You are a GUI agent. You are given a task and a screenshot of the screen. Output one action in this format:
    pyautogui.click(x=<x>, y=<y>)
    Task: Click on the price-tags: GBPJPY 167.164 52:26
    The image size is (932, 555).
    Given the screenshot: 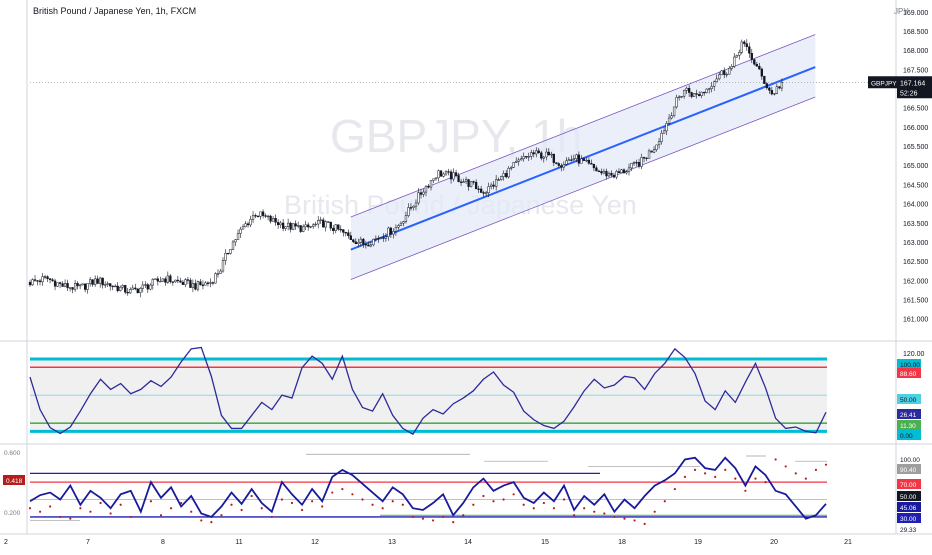 What is the action you would take?
    pyautogui.click(x=900, y=87)
    